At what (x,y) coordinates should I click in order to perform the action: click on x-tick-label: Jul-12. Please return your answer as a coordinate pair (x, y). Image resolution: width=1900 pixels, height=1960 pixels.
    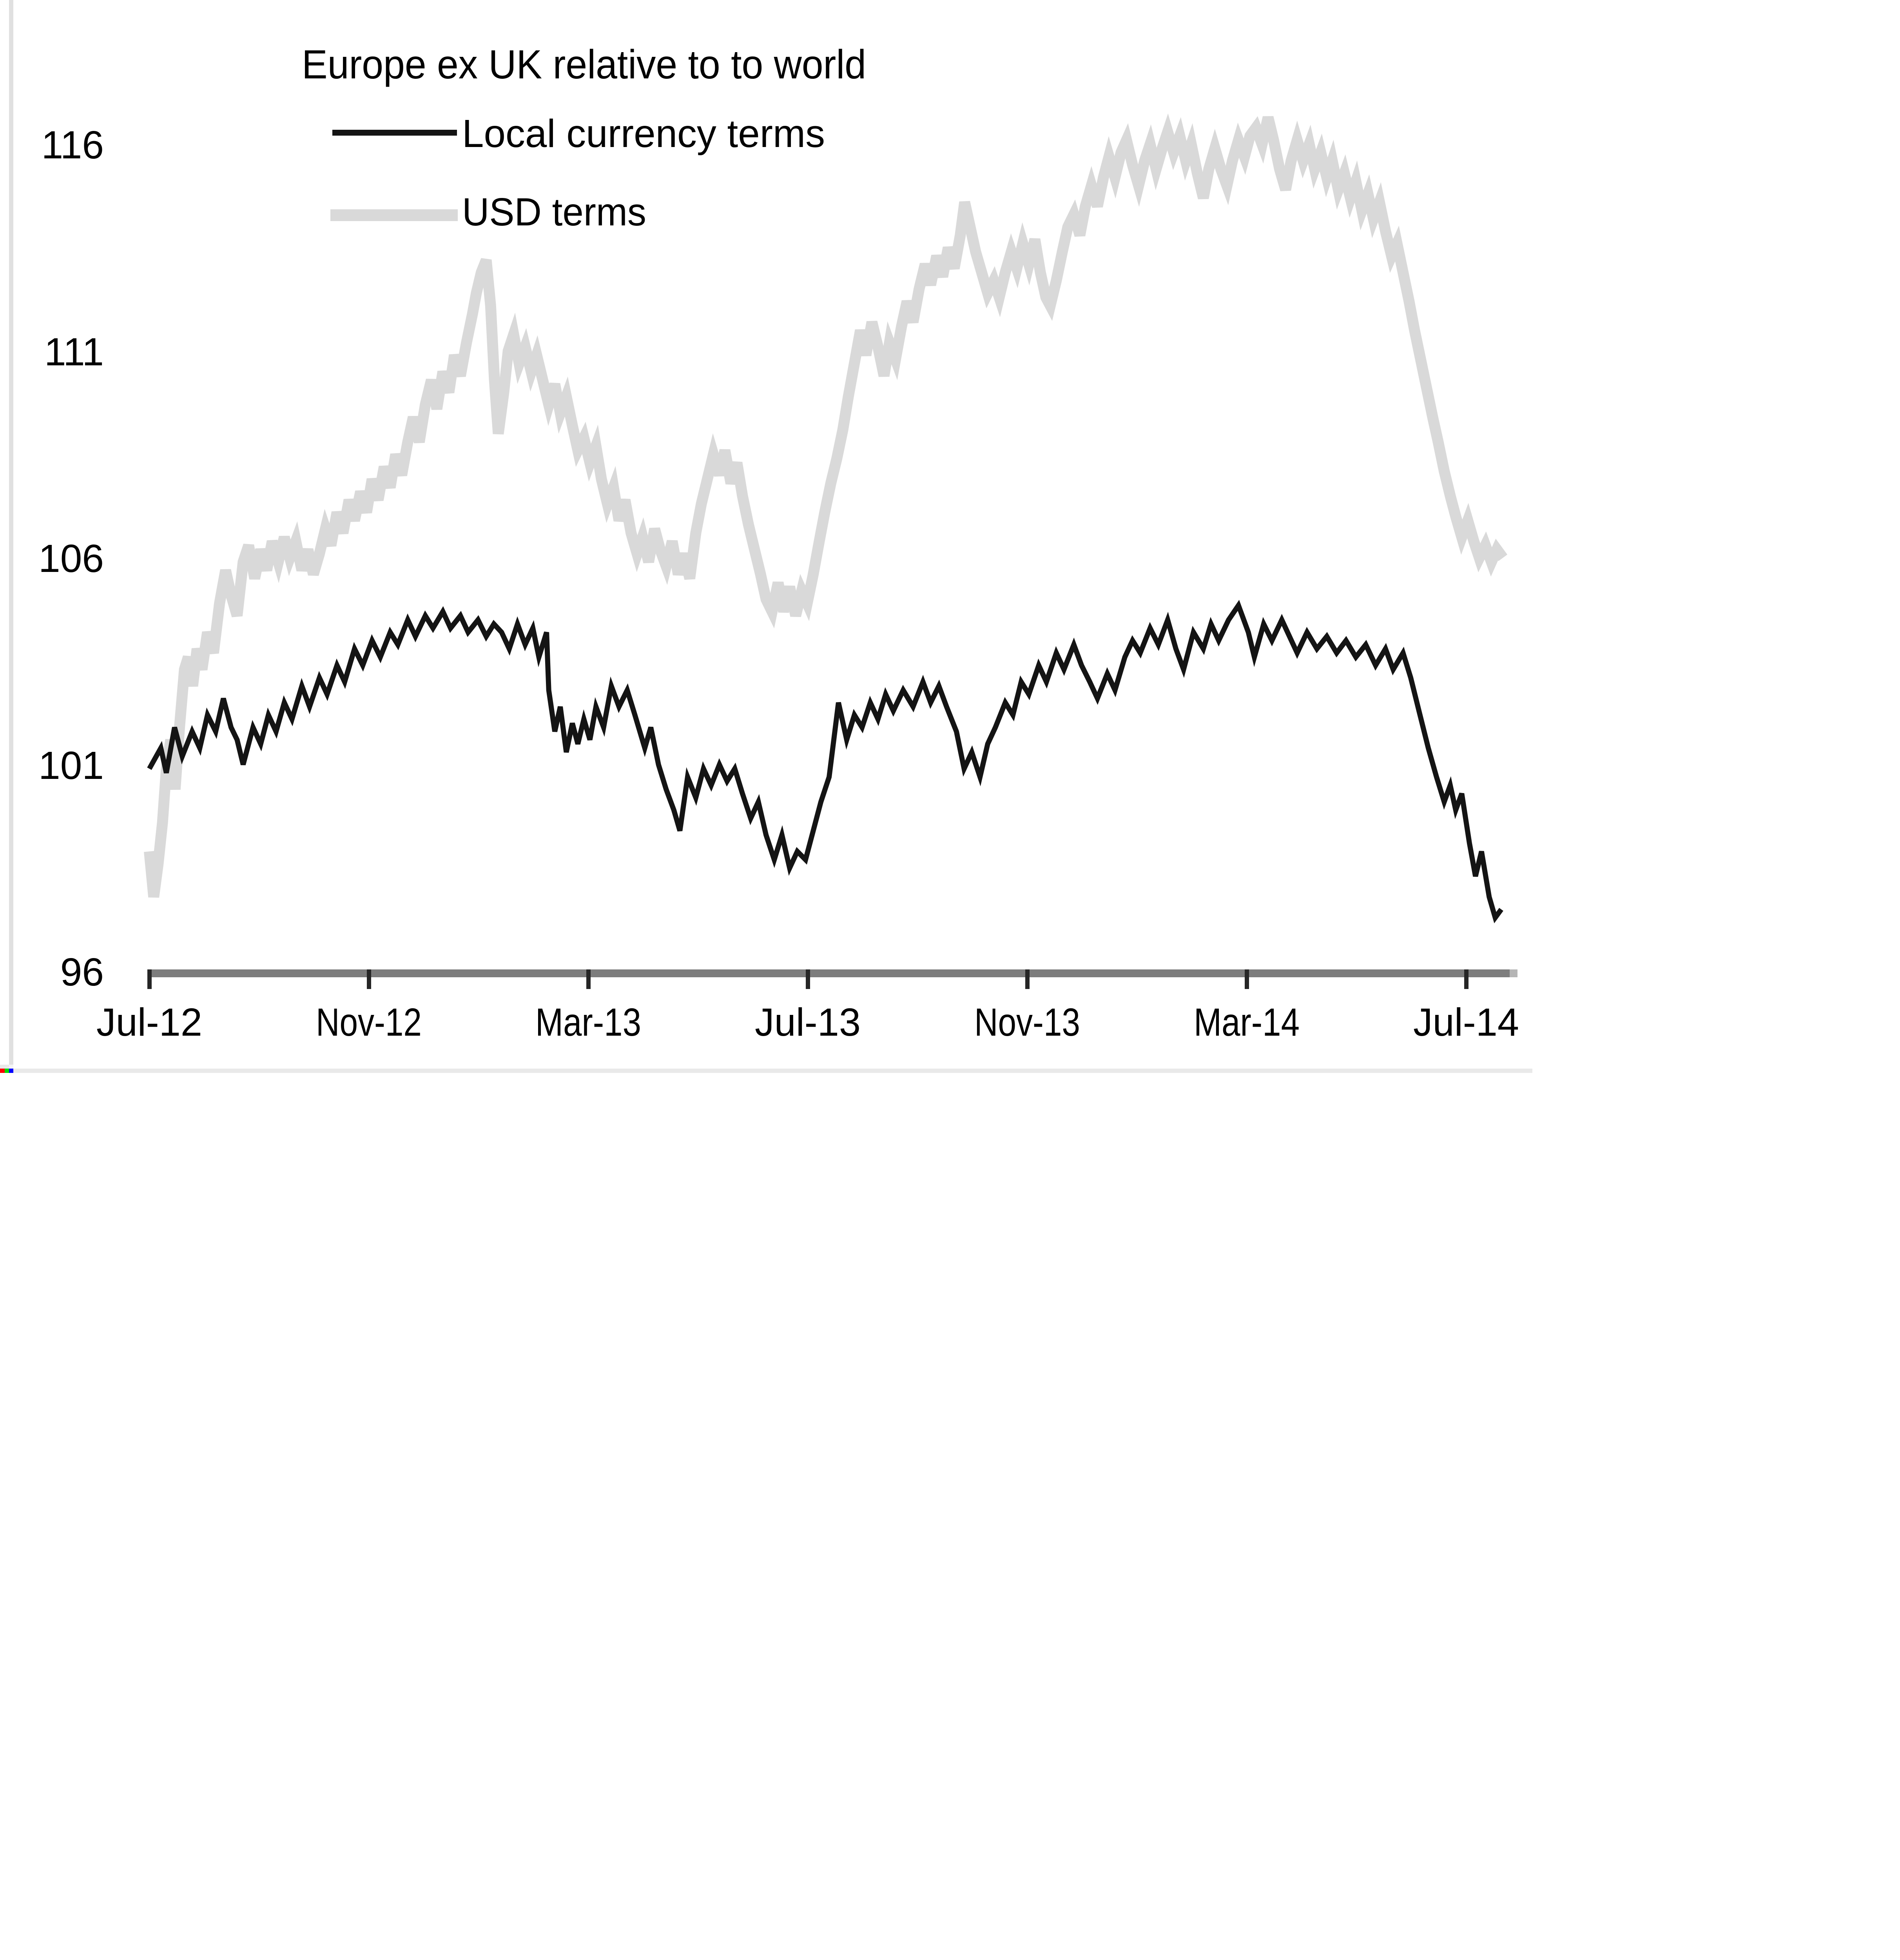
    Looking at the image, I should click on (149, 1022).